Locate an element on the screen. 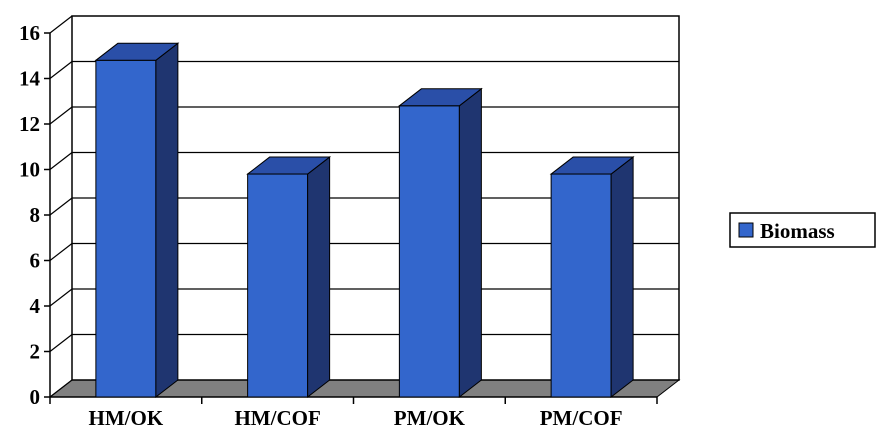  legend-swatch is located at coordinates (746, 230).